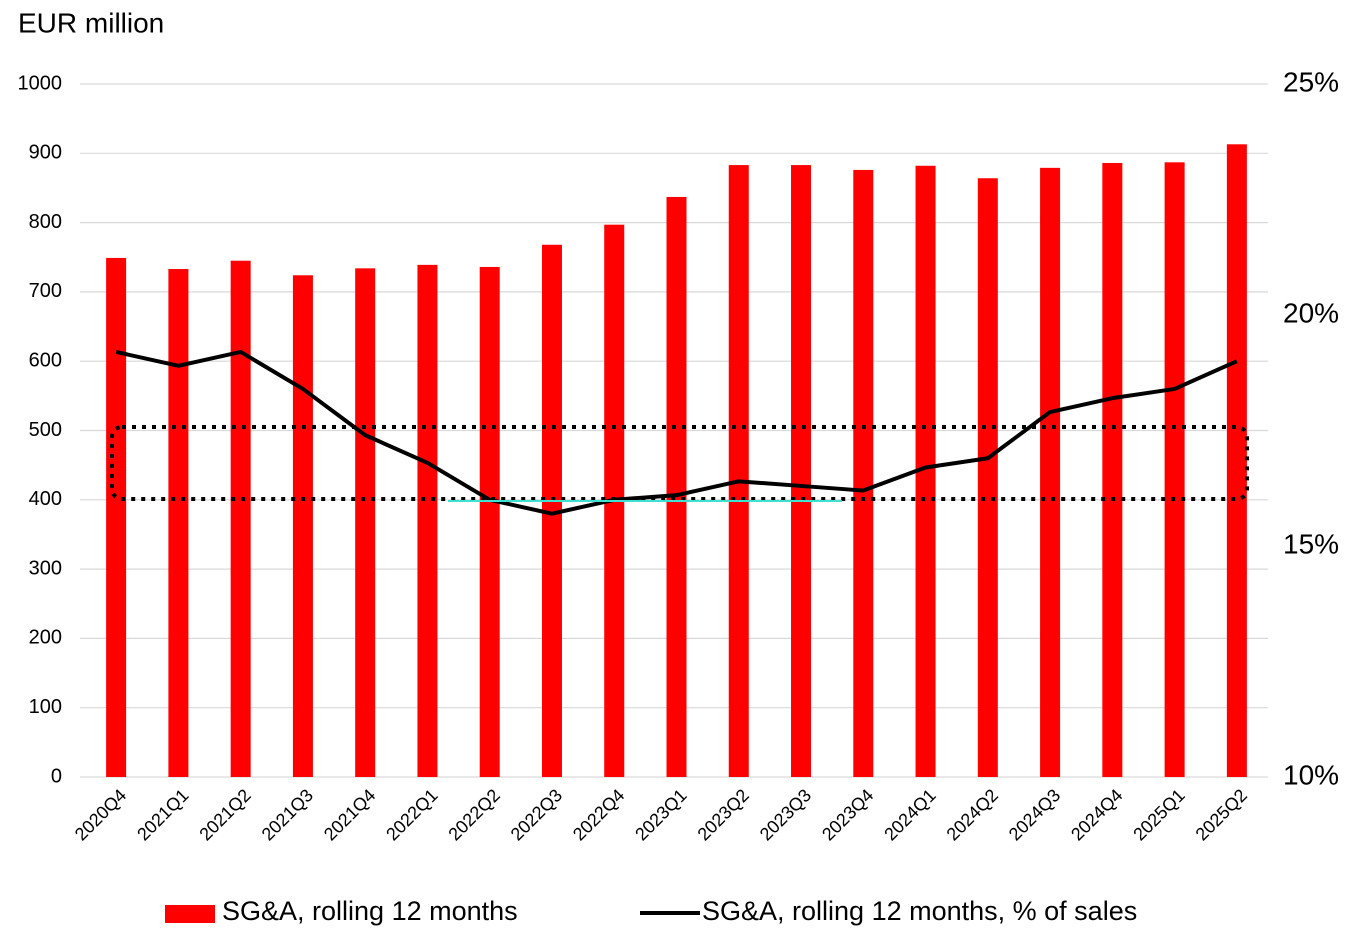 The width and height of the screenshot is (1366, 930). Describe the element at coordinates (919, 911) in the screenshot. I see `legend-label: SG&A, rolling 12 months, % of sales` at that location.